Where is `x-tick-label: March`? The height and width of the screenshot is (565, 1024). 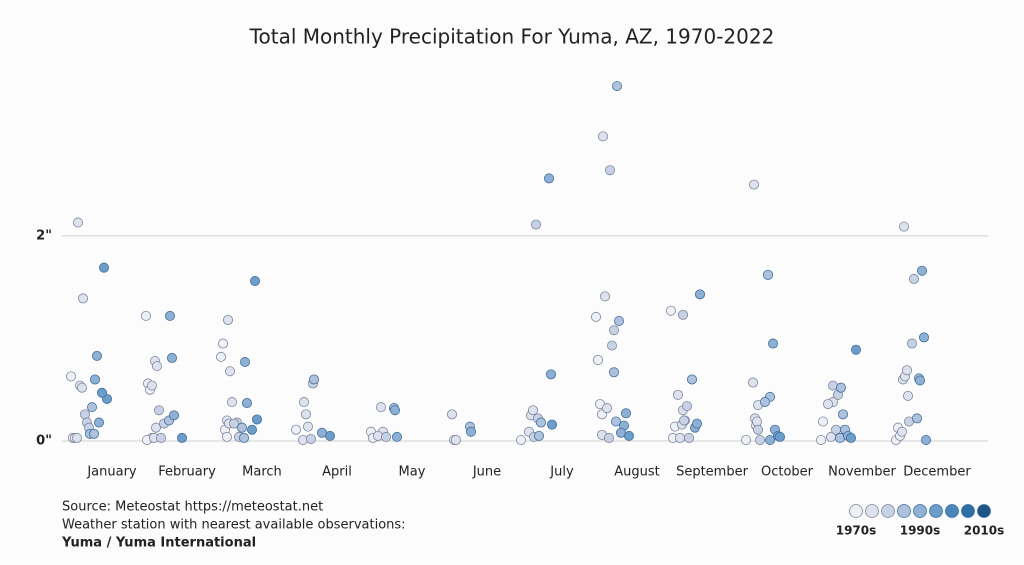
x-tick-label: March is located at coordinates (262, 472).